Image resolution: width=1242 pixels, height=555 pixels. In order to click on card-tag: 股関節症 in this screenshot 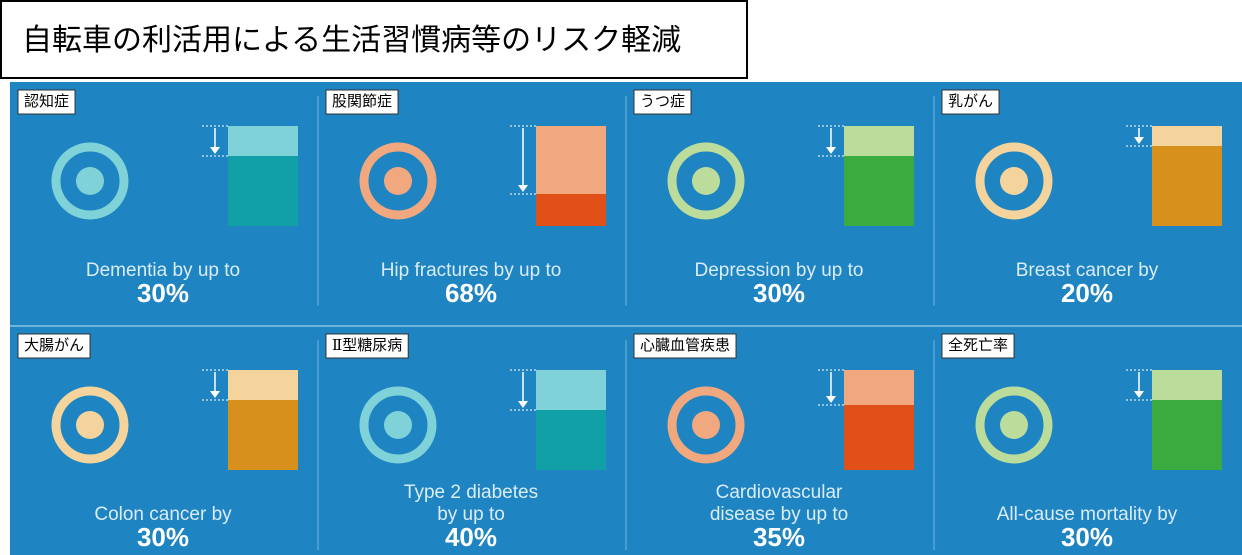, I will do `click(362, 101)`.